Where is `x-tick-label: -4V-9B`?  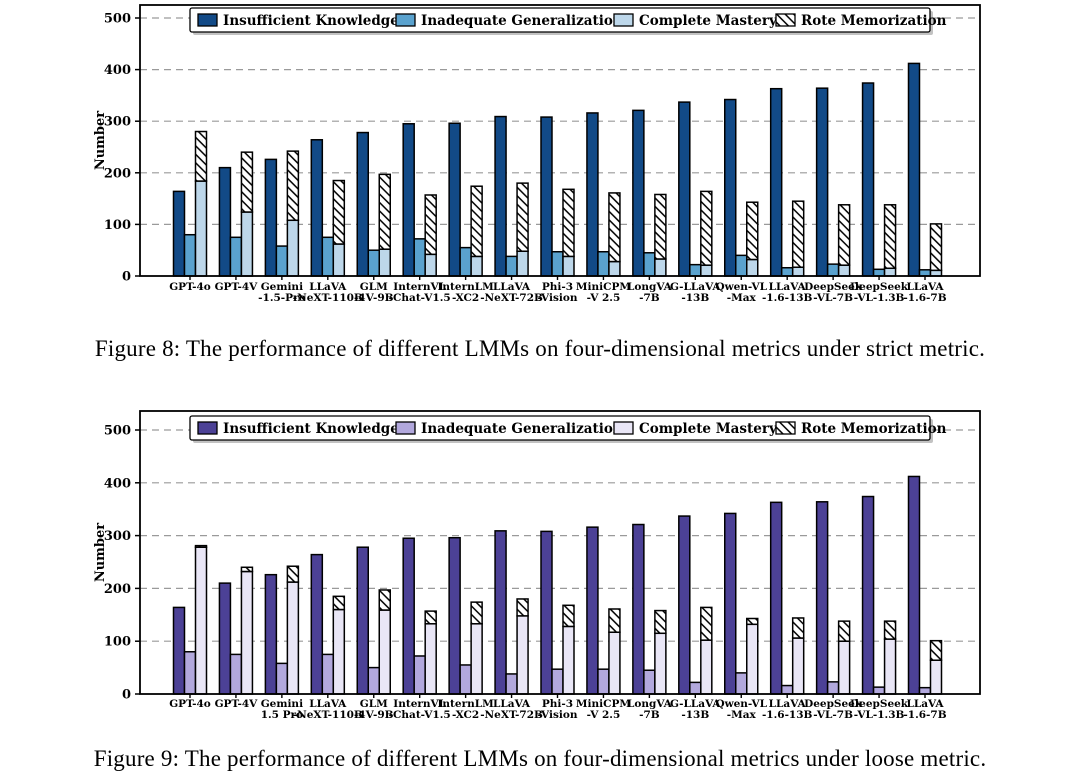
x-tick-label: -4V-9B is located at coordinates (374, 715).